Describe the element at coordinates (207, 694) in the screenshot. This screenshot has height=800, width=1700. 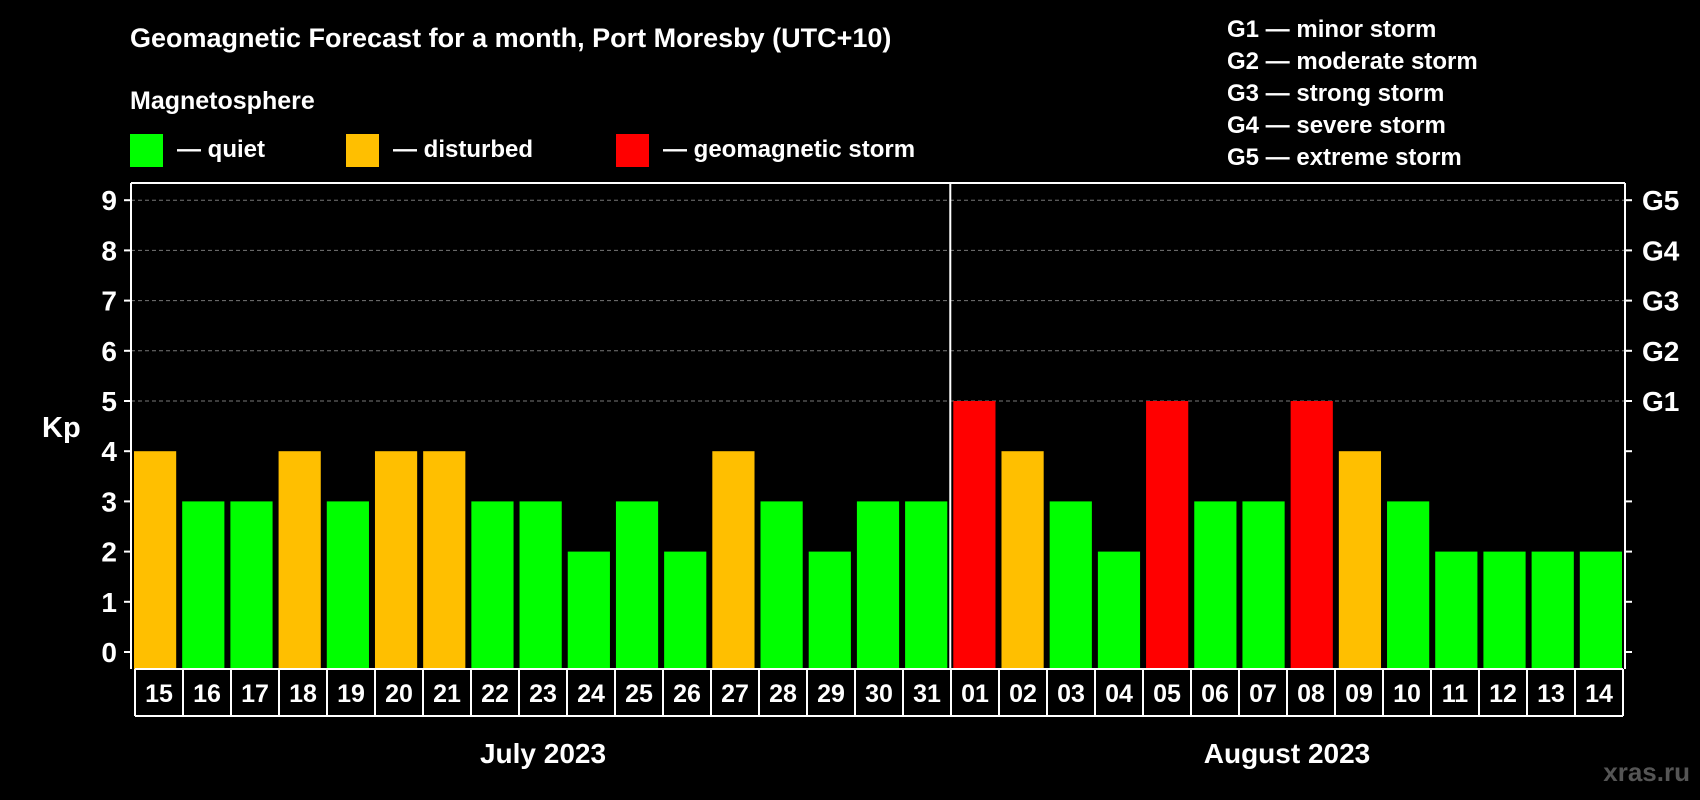
I see `x-tick-label-16: 16` at that location.